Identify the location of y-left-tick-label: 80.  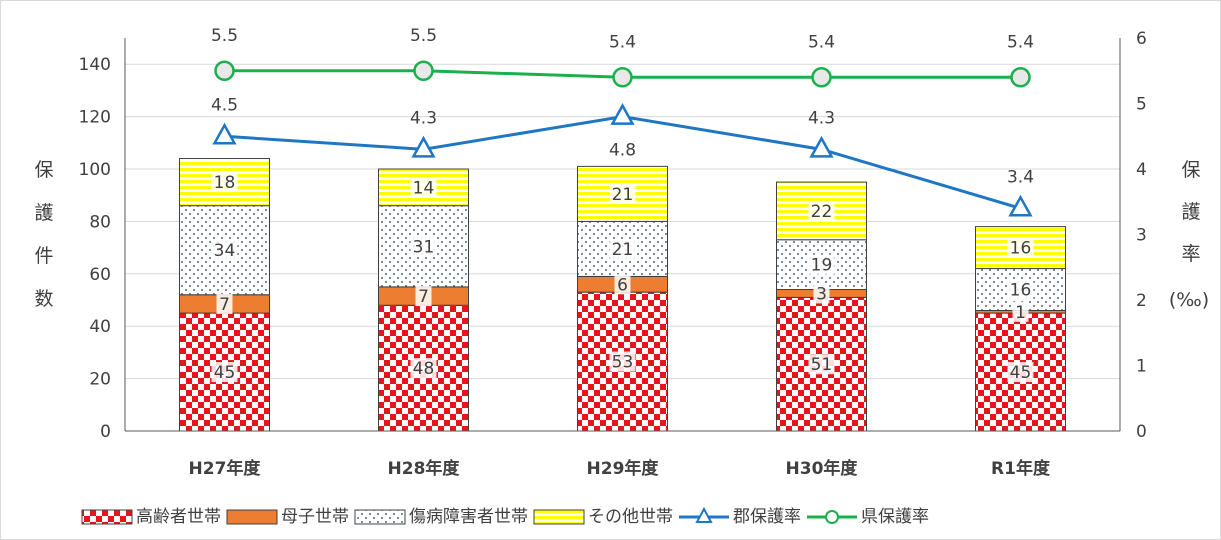
(100, 222).